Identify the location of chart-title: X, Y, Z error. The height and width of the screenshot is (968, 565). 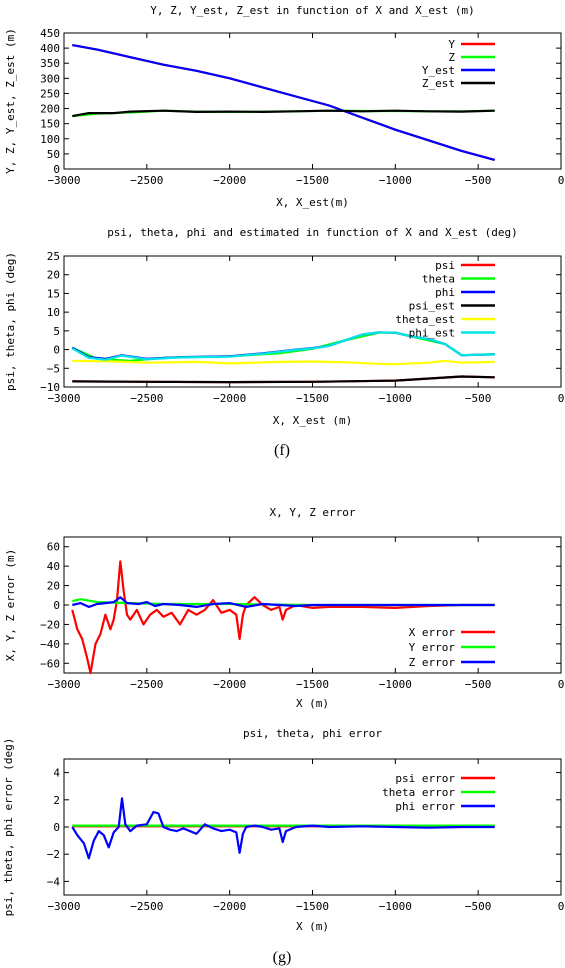
(312, 512).